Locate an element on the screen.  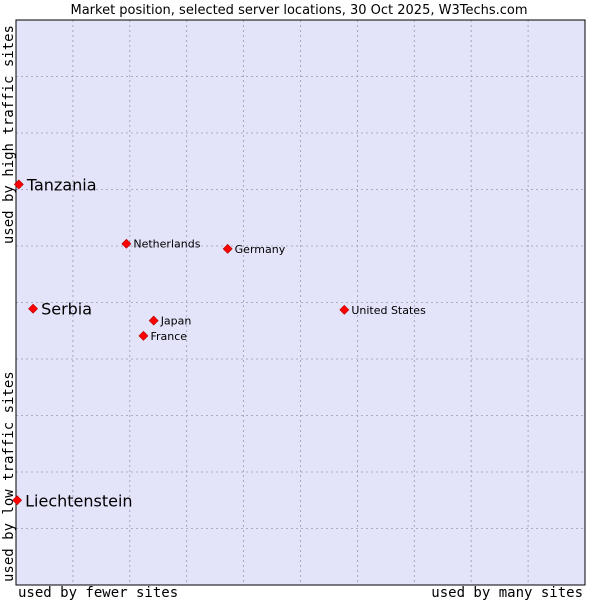
y-axis-label-bottom: used by low traffic sites is located at coordinates (9, 476).